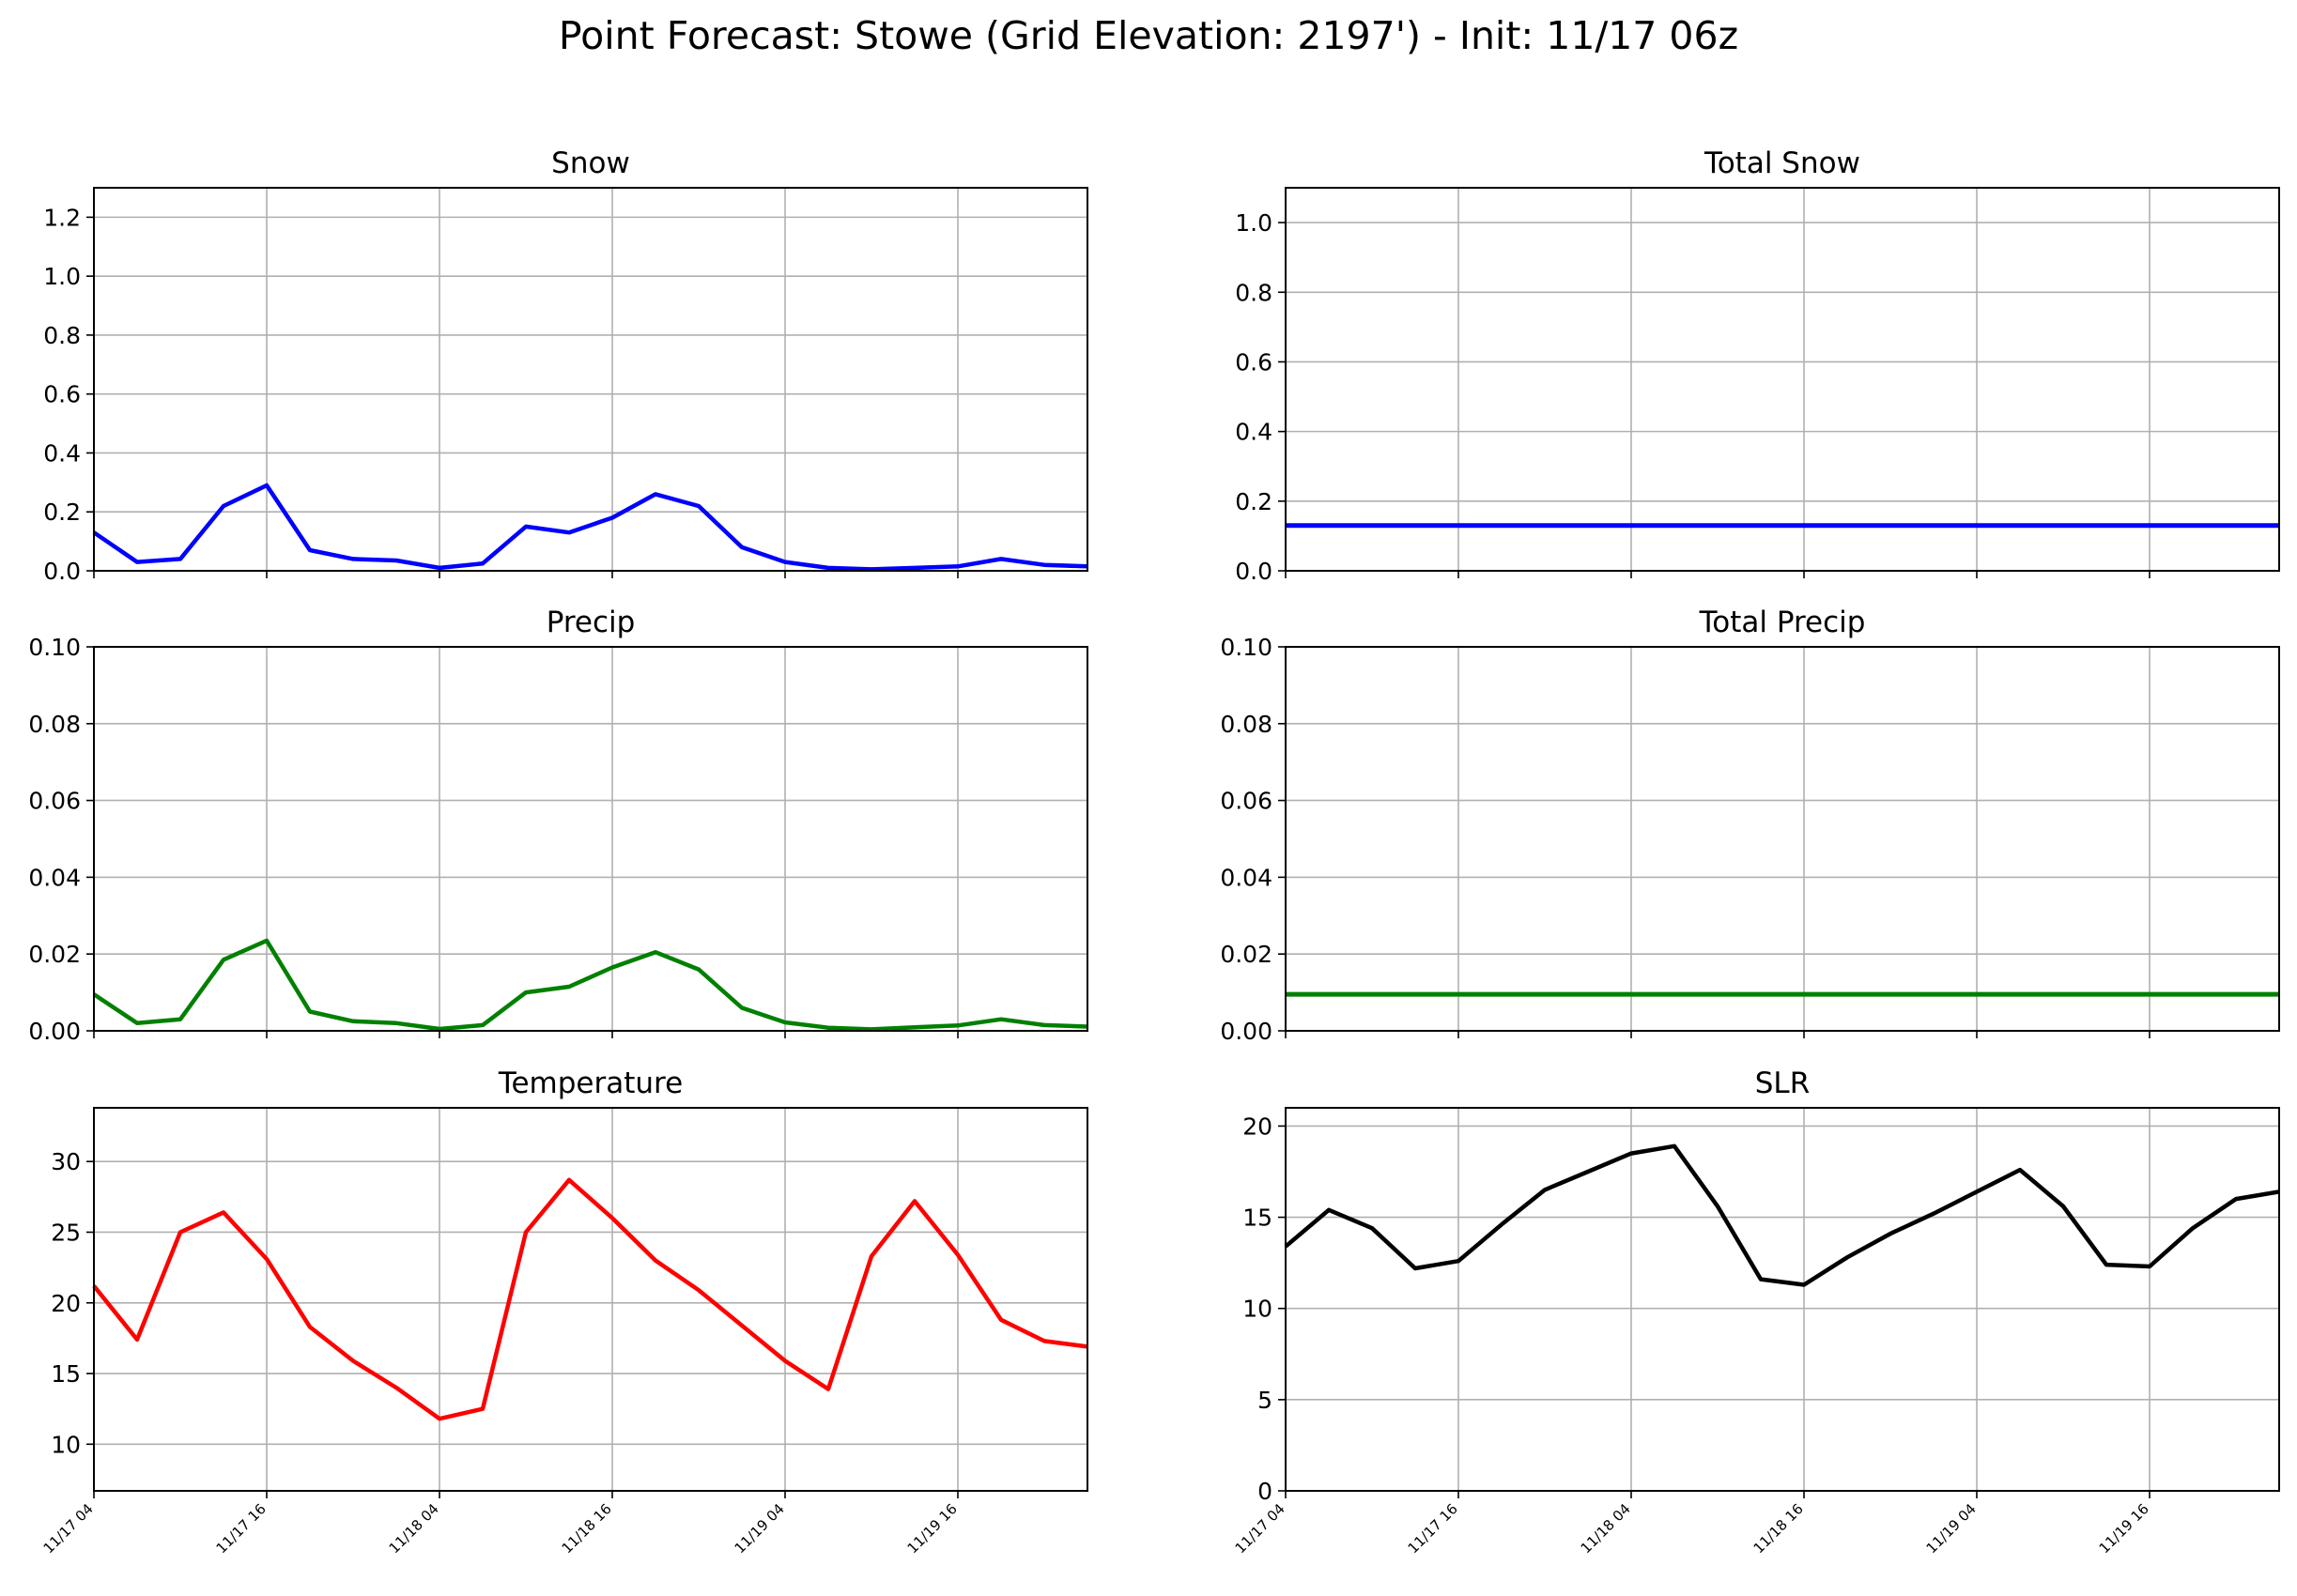  Describe the element at coordinates (591, 623) in the screenshot. I see `precip-title: Precip` at that location.